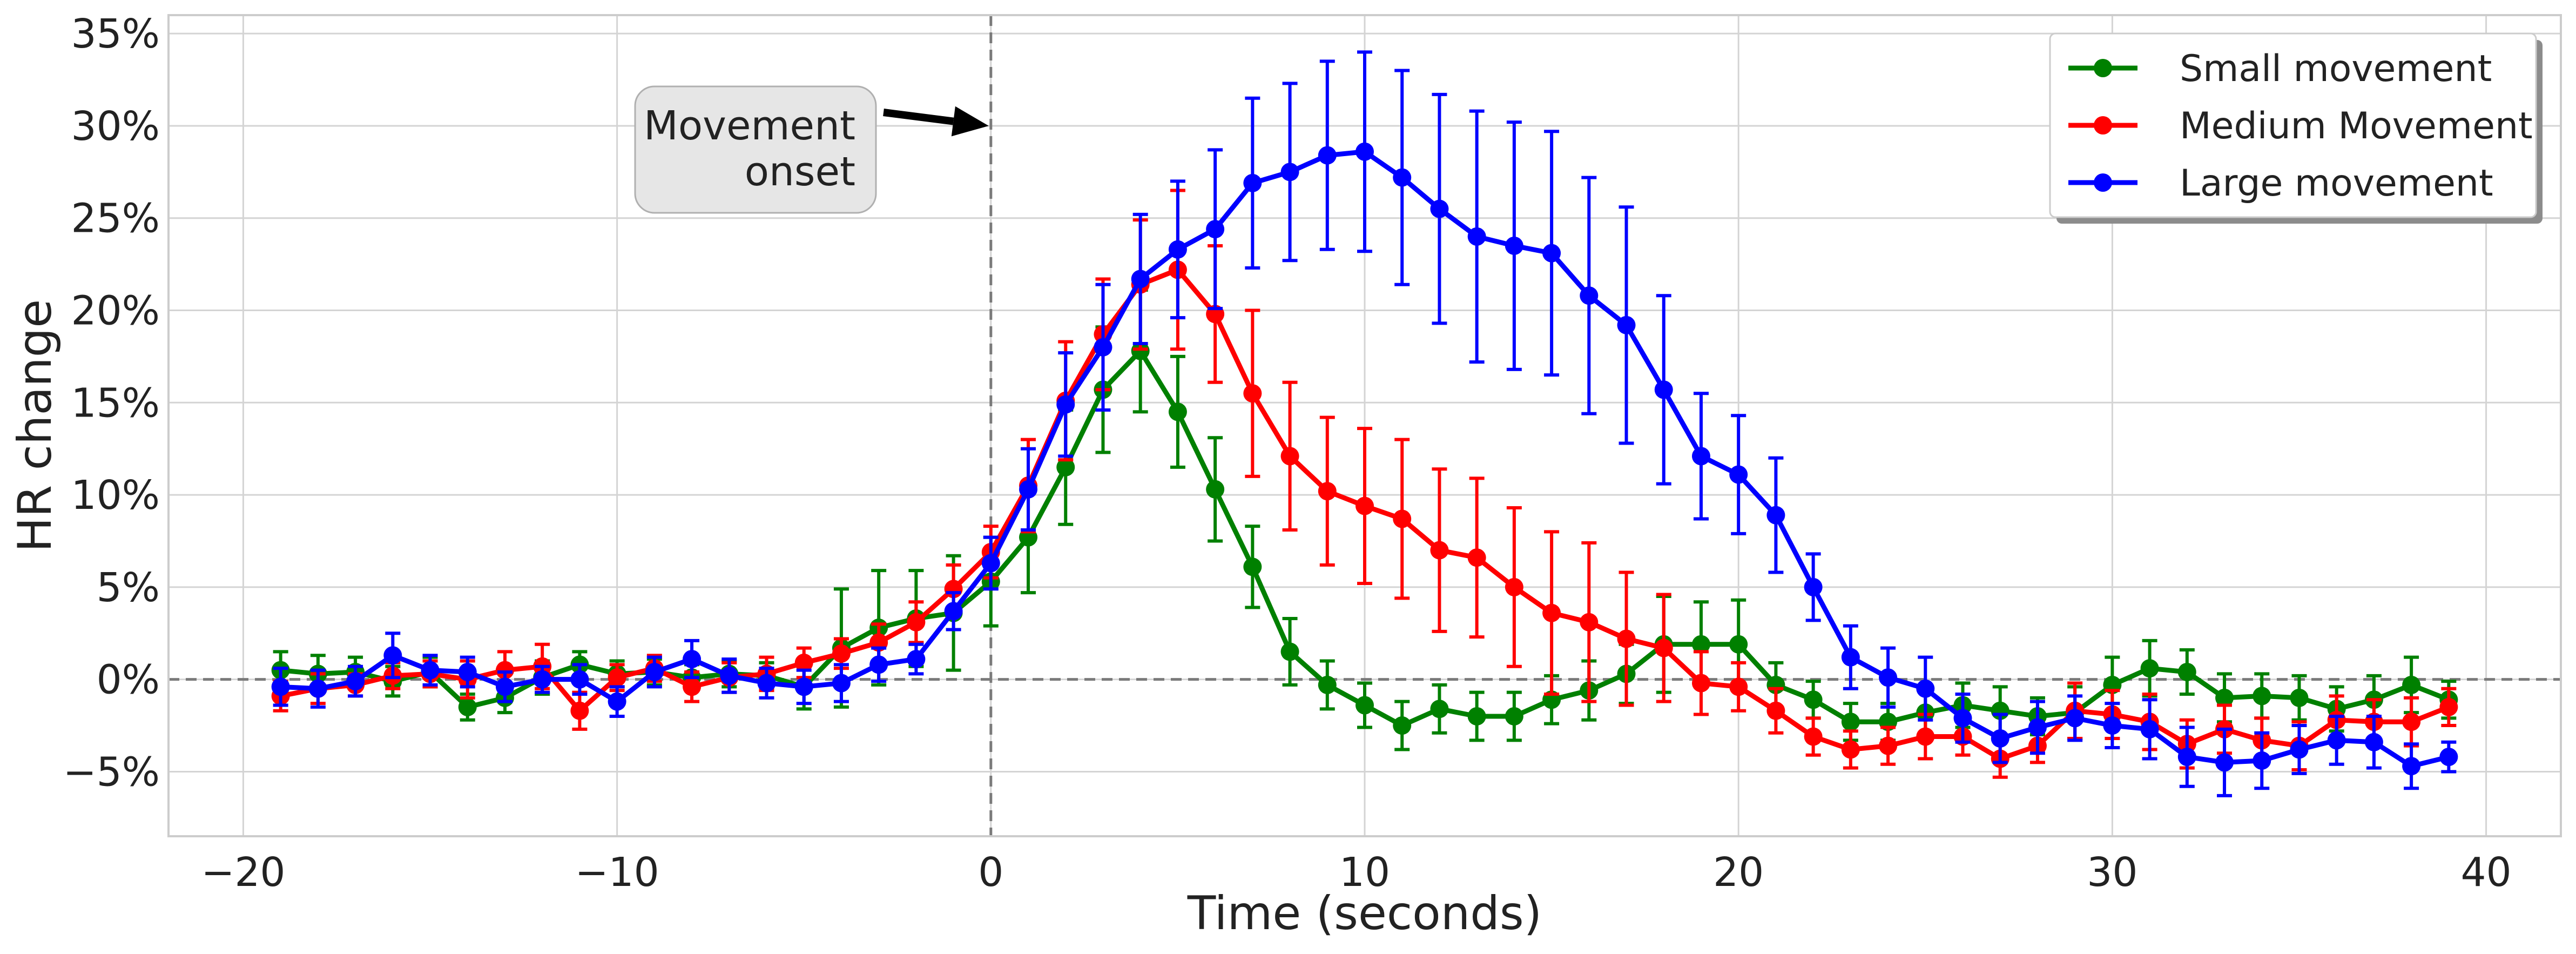 This screenshot has width=2576, height=954. I want to click on legend-box, so click(2293, 125).